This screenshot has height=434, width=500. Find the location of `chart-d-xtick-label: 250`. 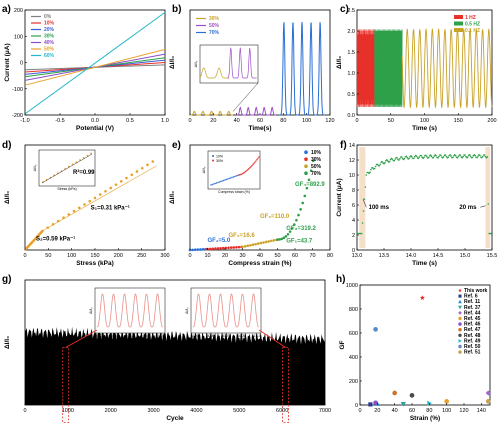

chart-d-xtick-label: 250 is located at coordinates (141, 256).